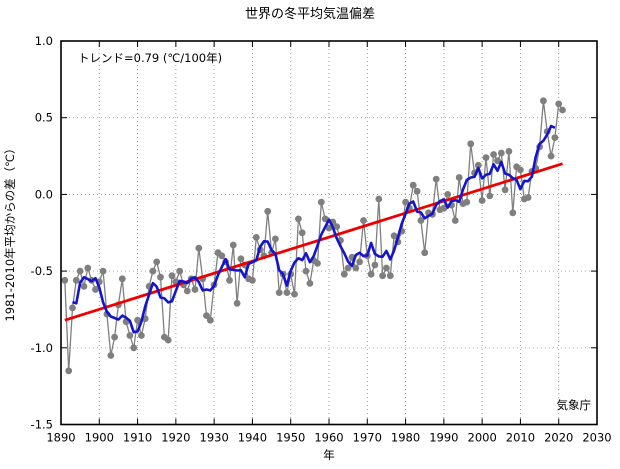  Describe the element at coordinates (214, 438) in the screenshot. I see `x-tick-label: 1930` at that location.